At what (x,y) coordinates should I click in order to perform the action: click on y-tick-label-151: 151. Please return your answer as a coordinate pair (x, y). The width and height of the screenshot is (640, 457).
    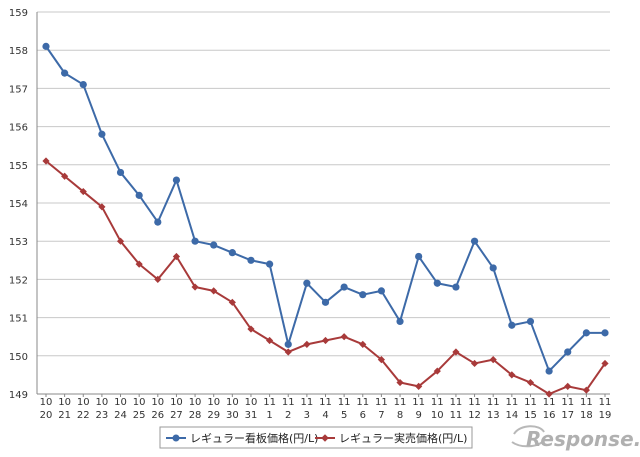
    Looking at the image, I should click on (18, 319).